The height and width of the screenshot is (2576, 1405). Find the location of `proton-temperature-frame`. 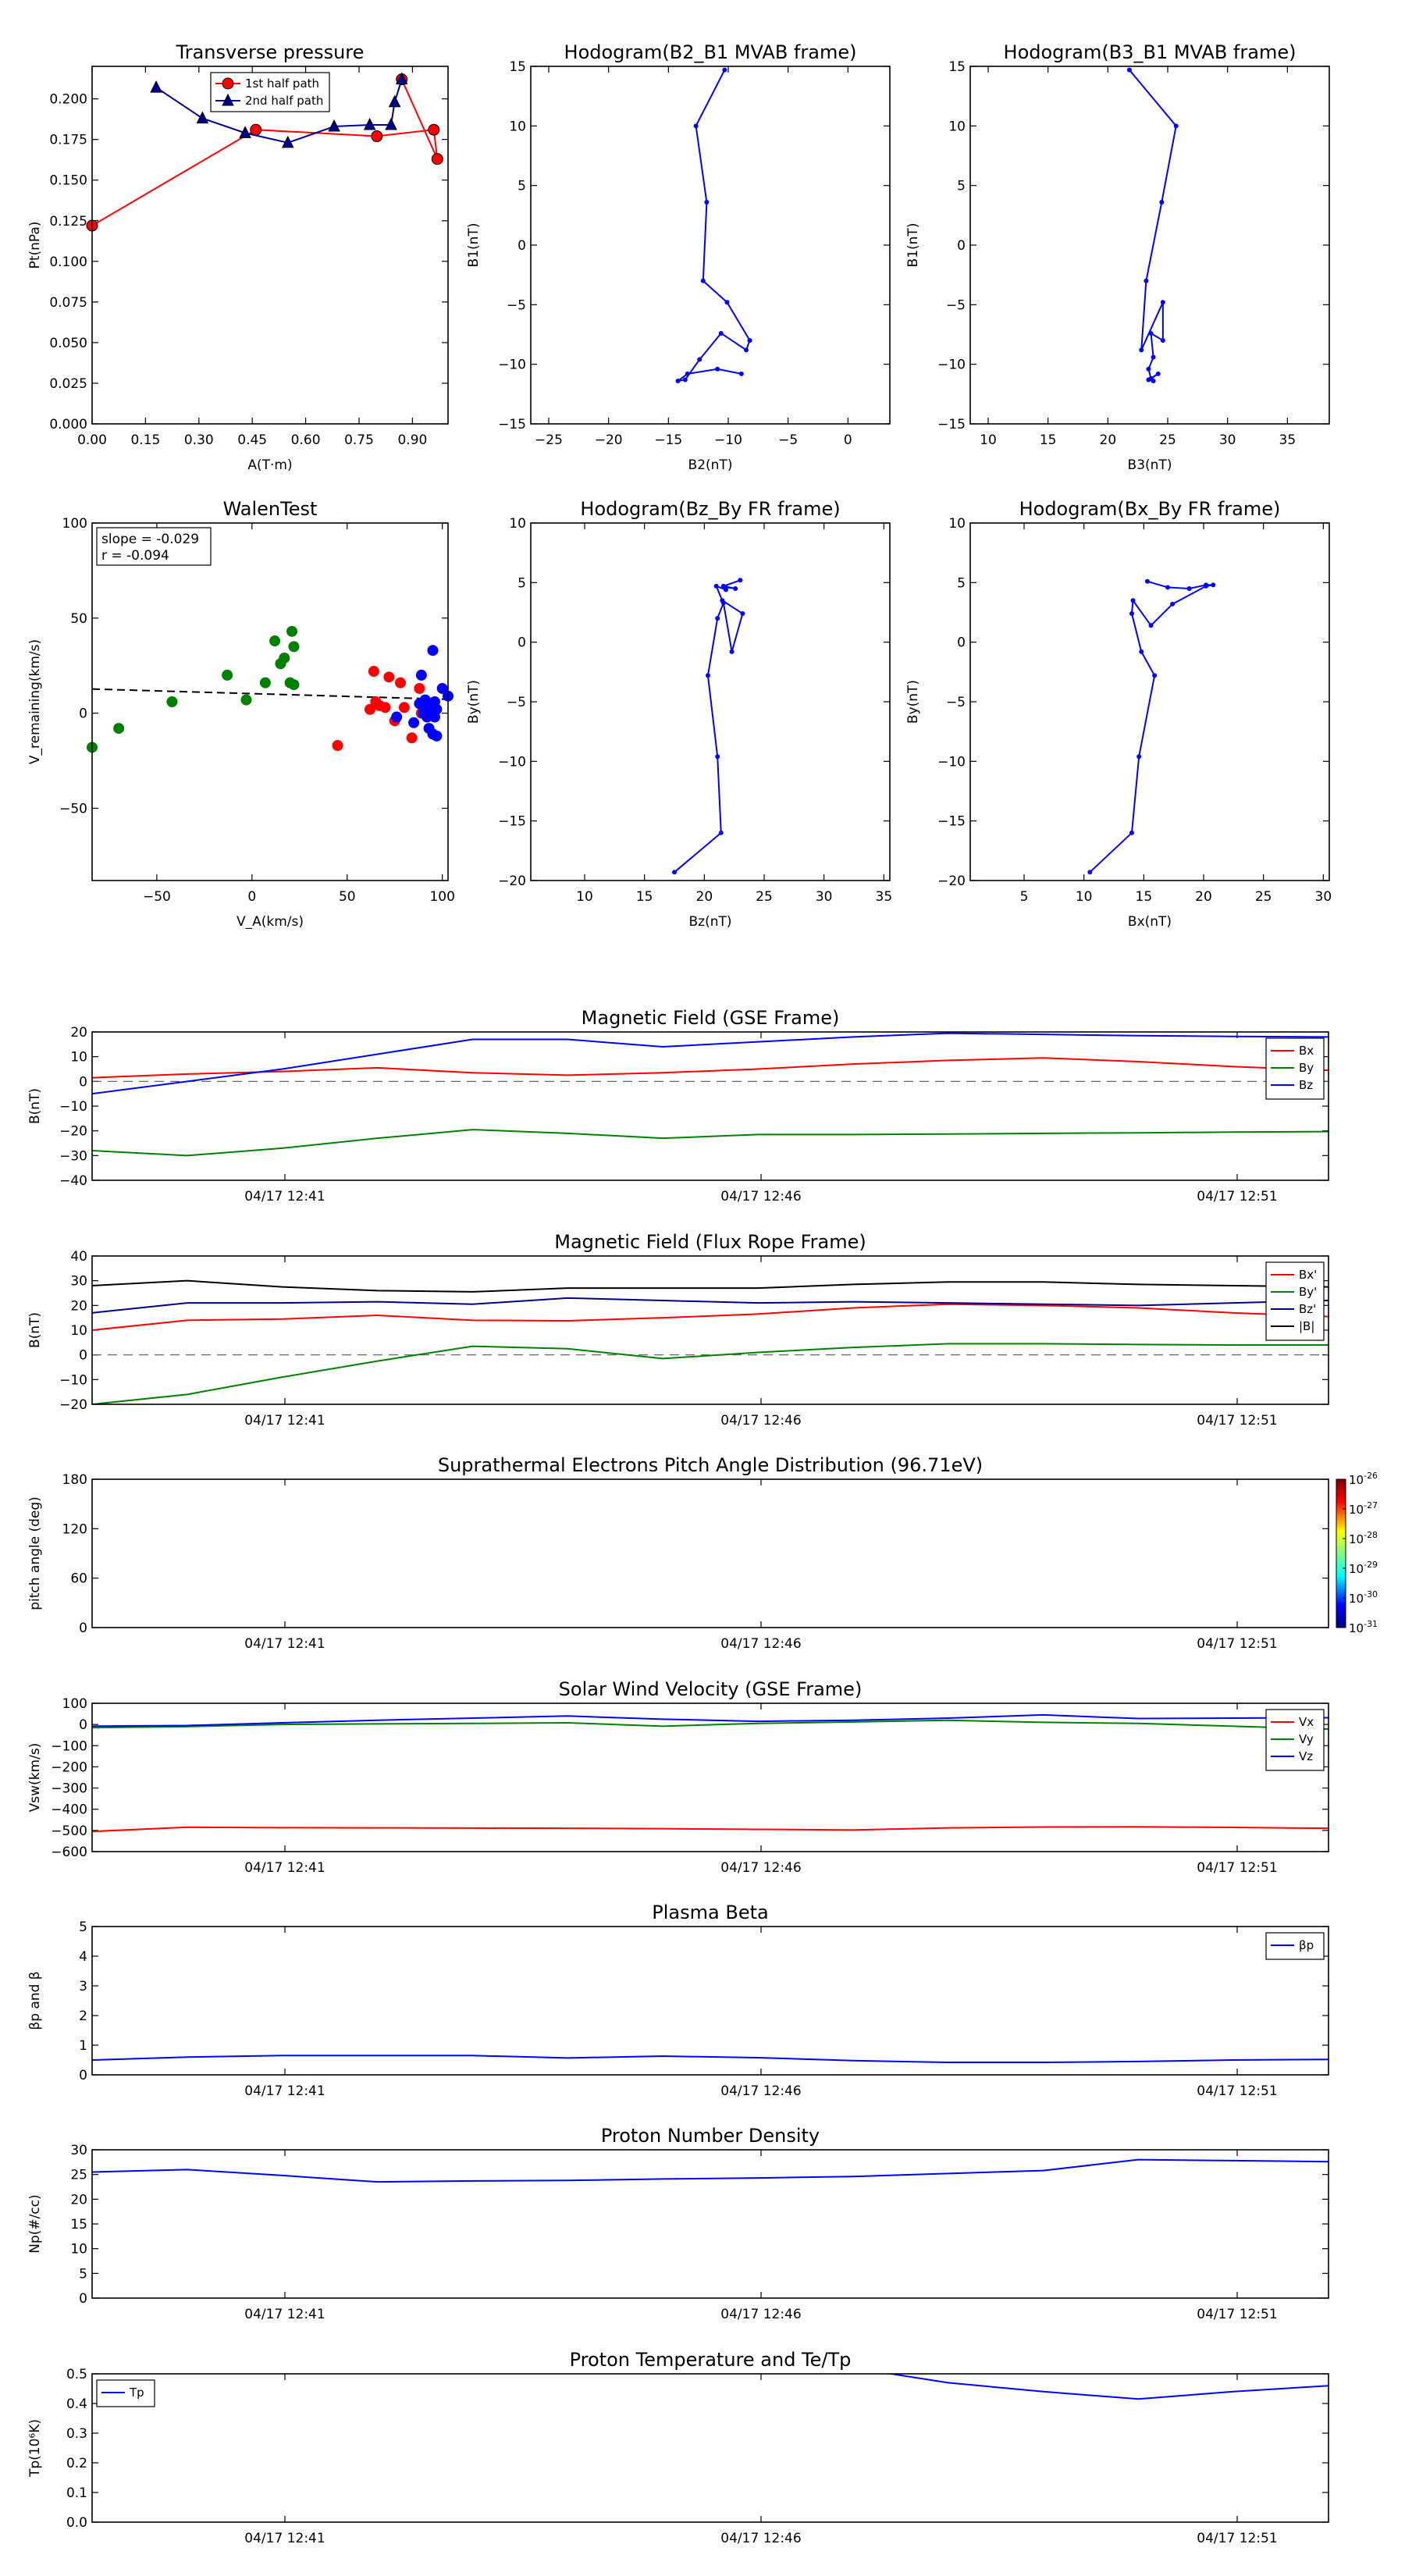

proton-temperature-frame is located at coordinates (710, 2448).